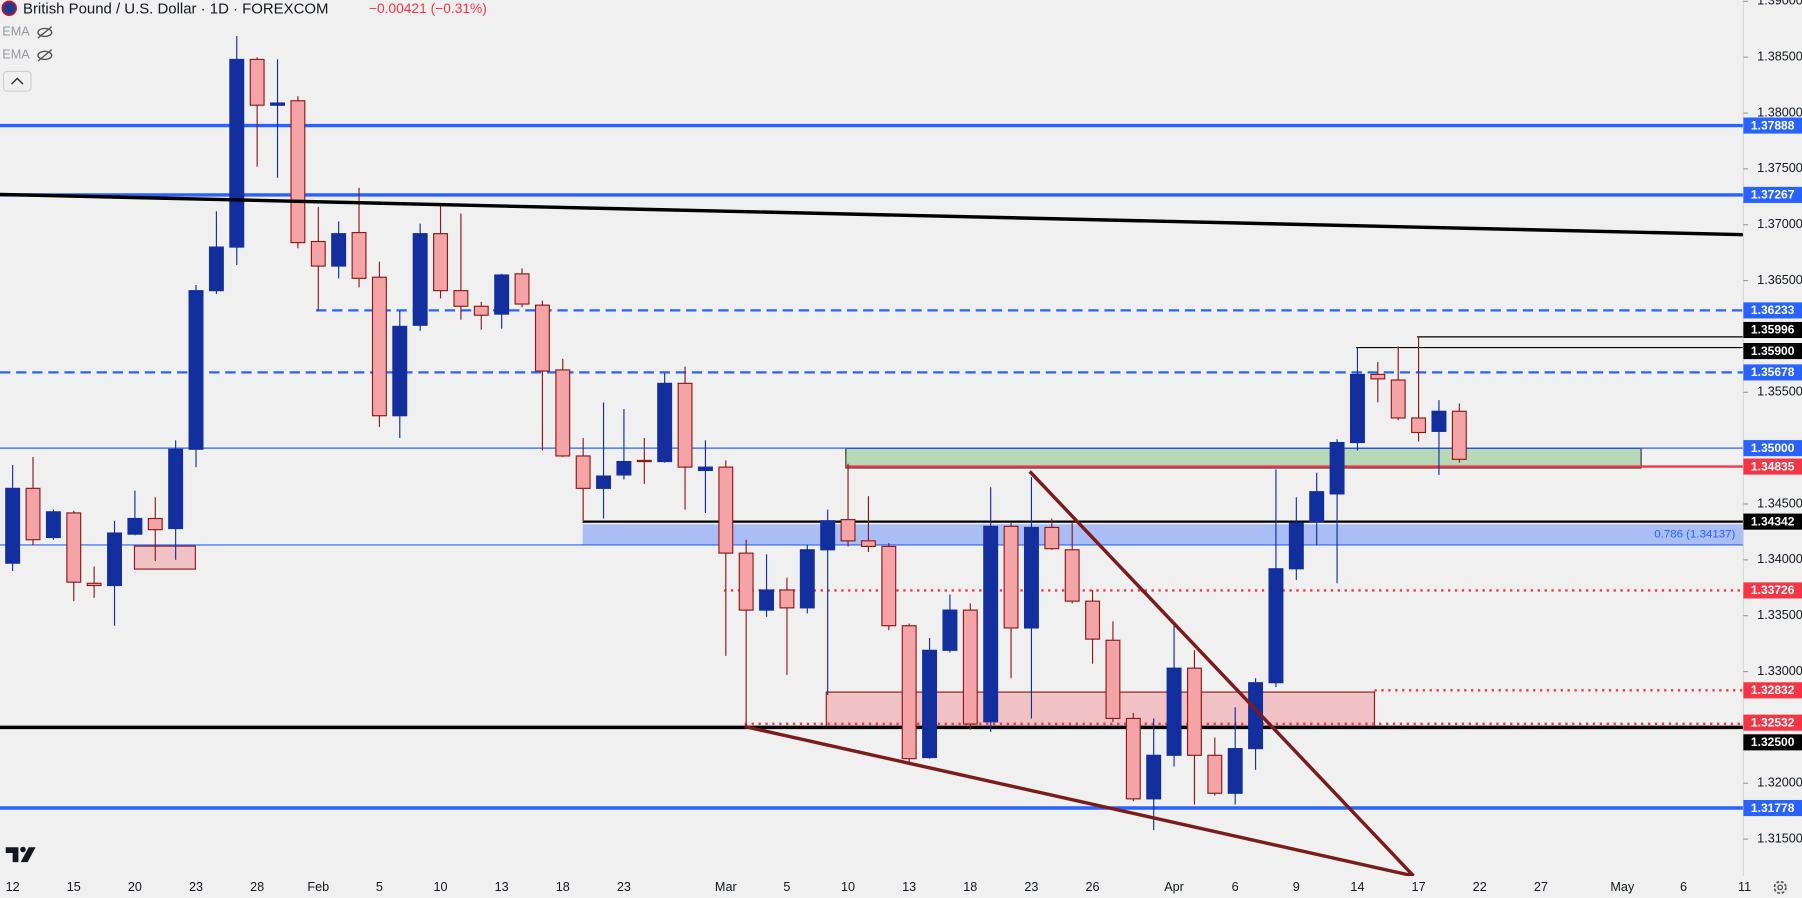 The height and width of the screenshot is (898, 1802). What do you see at coordinates (1779, 559) in the screenshot?
I see `y-tick-label: 1.34000` at bounding box center [1779, 559].